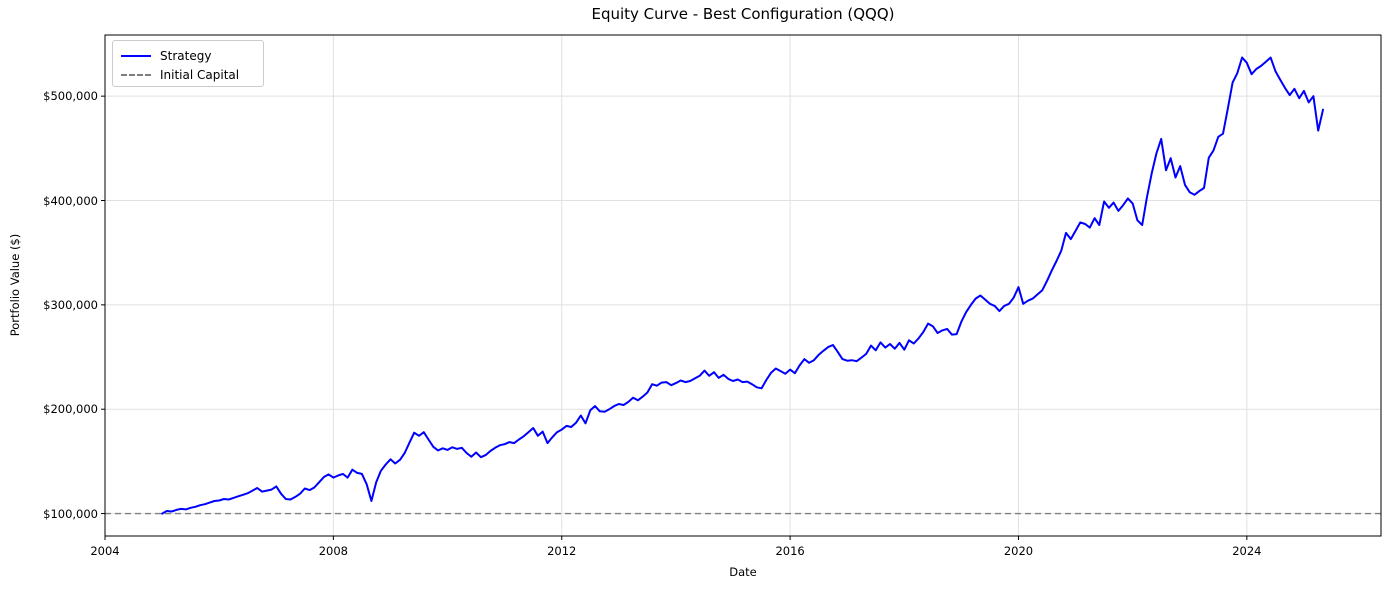  What do you see at coordinates (743, 572) in the screenshot?
I see `x-axis-title: Date` at bounding box center [743, 572].